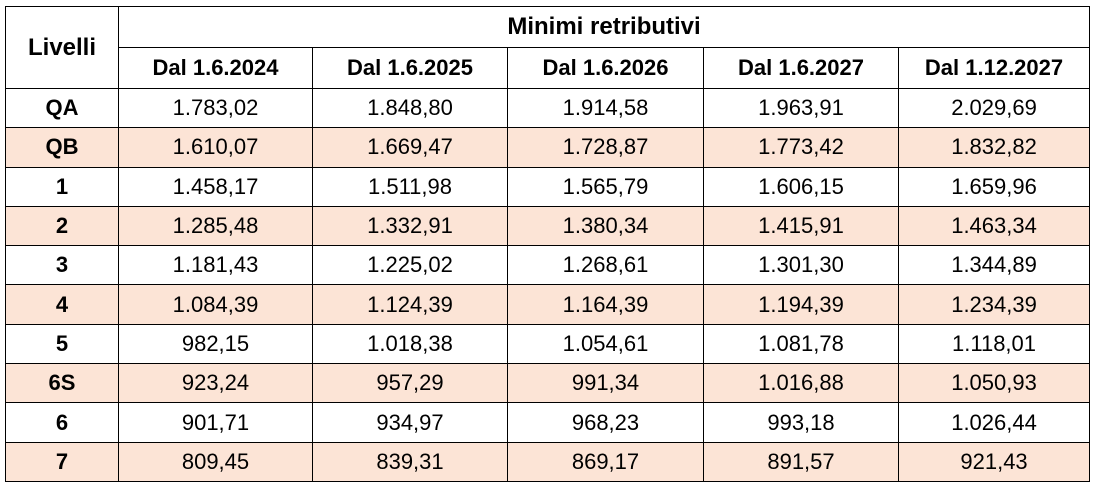 The width and height of the screenshot is (1093, 491). What do you see at coordinates (215, 68) in the screenshot?
I see `column-header: Dal 1.6.2024` at bounding box center [215, 68].